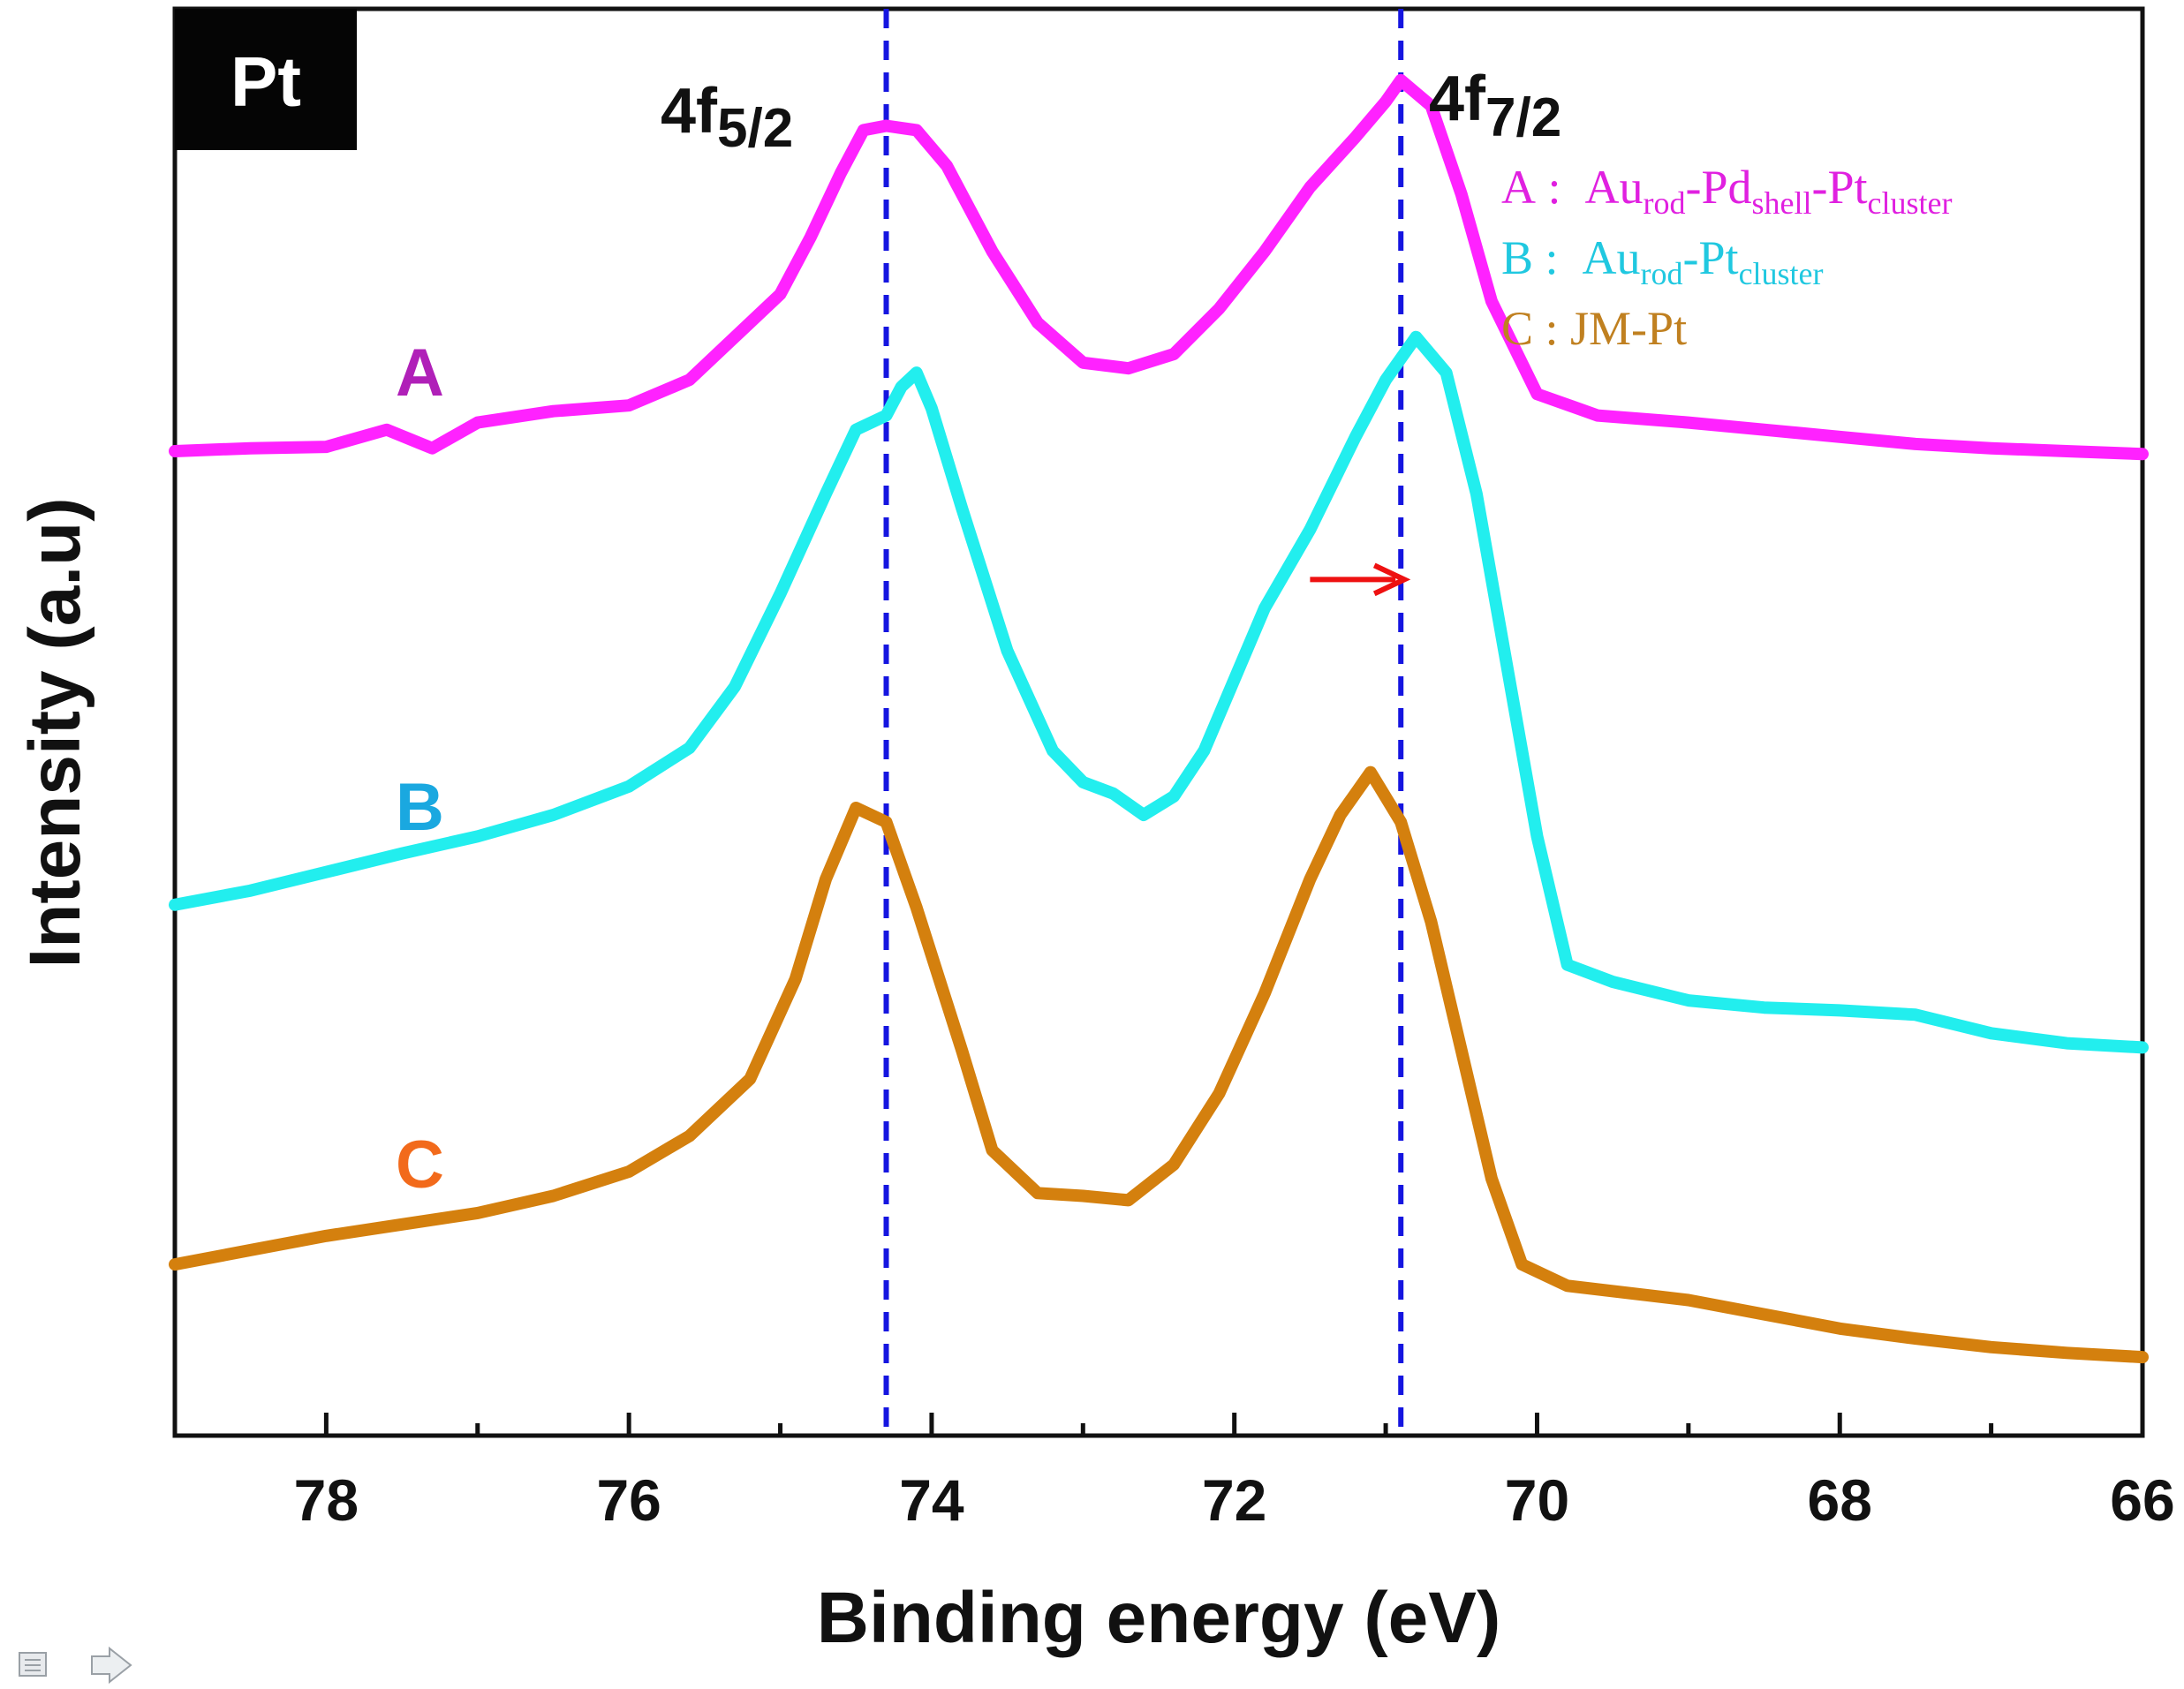 This screenshot has width=2184, height=1689. Describe the element at coordinates (1910, 203) in the screenshot. I see `legend-a-sub3: cluster` at that location.